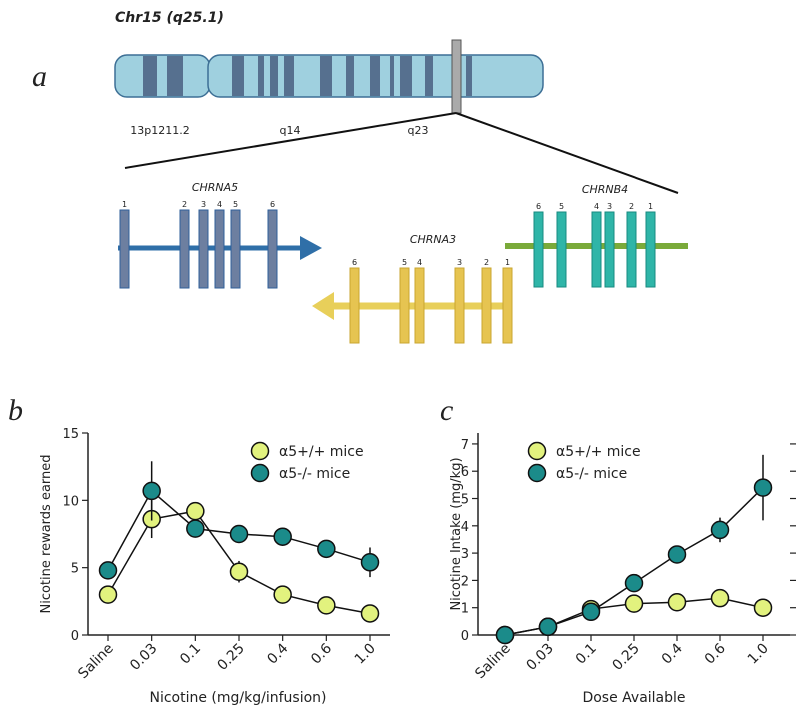 This screenshot has width=800, height=718. What do you see at coordinates (634, 561) in the screenshot?
I see `series-line` at bounding box center [634, 561].